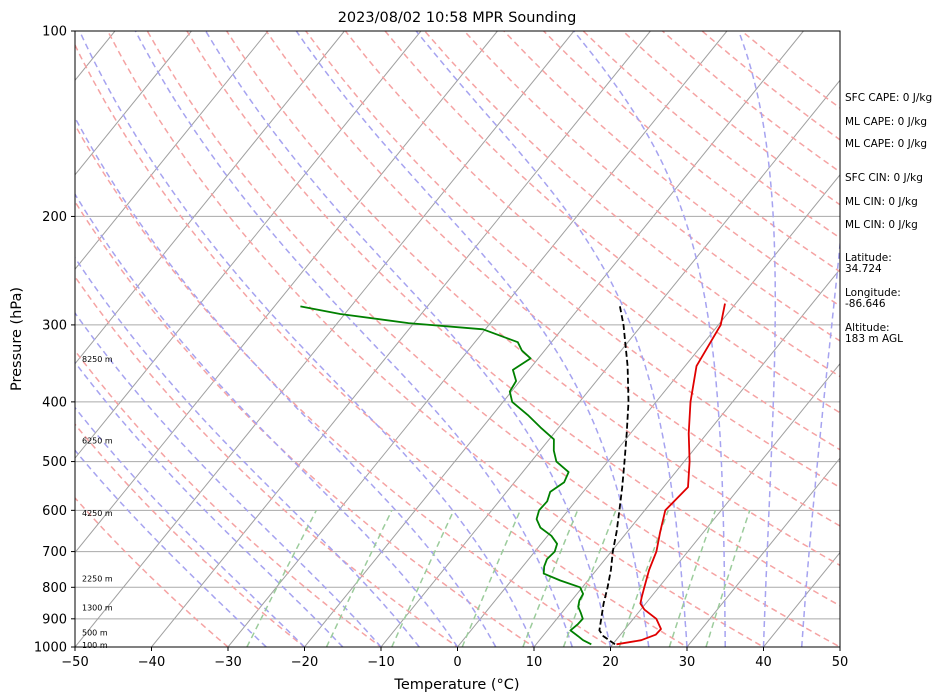  What do you see at coordinates (873, 293) in the screenshot?
I see `longitude-label: Longitude:` at bounding box center [873, 293].